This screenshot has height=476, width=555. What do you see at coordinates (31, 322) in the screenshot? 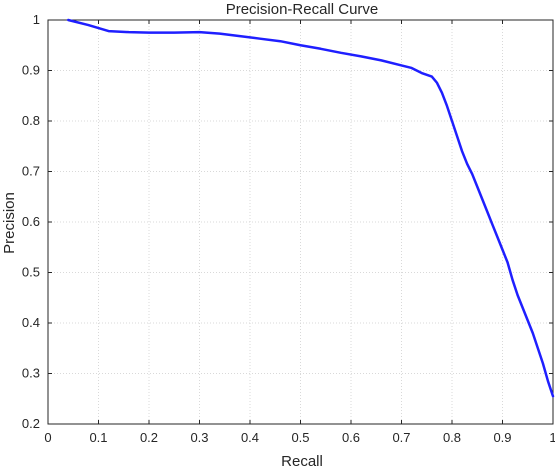
I see `y-tick-label: 0.4` at bounding box center [31, 322].